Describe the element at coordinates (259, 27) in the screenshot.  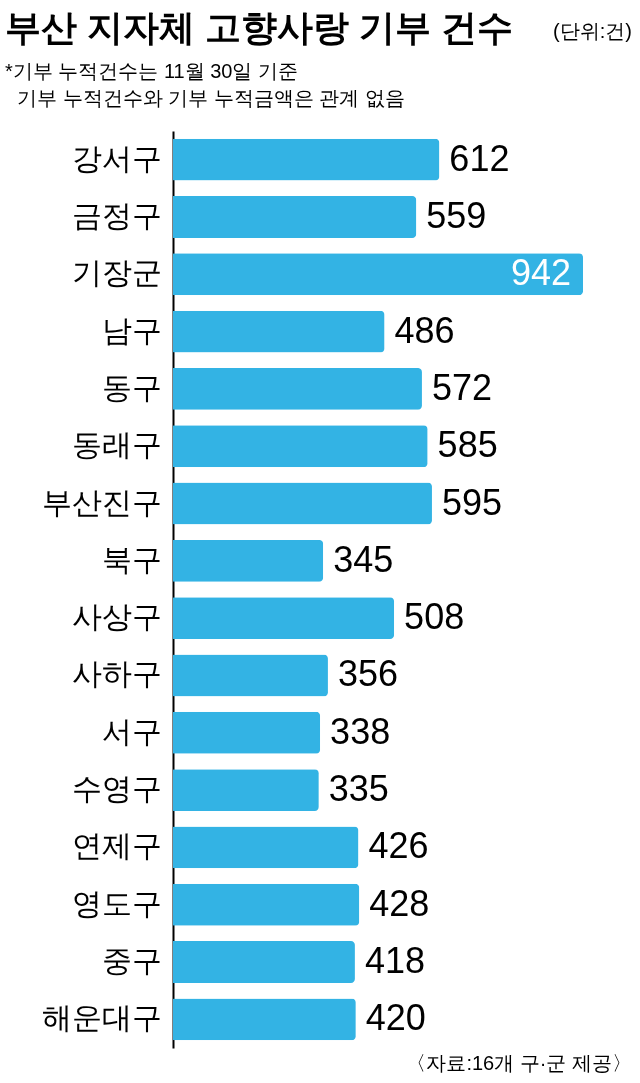
I see `chart-title: 부산 지자체 고향사랑 기부 건수` at that location.